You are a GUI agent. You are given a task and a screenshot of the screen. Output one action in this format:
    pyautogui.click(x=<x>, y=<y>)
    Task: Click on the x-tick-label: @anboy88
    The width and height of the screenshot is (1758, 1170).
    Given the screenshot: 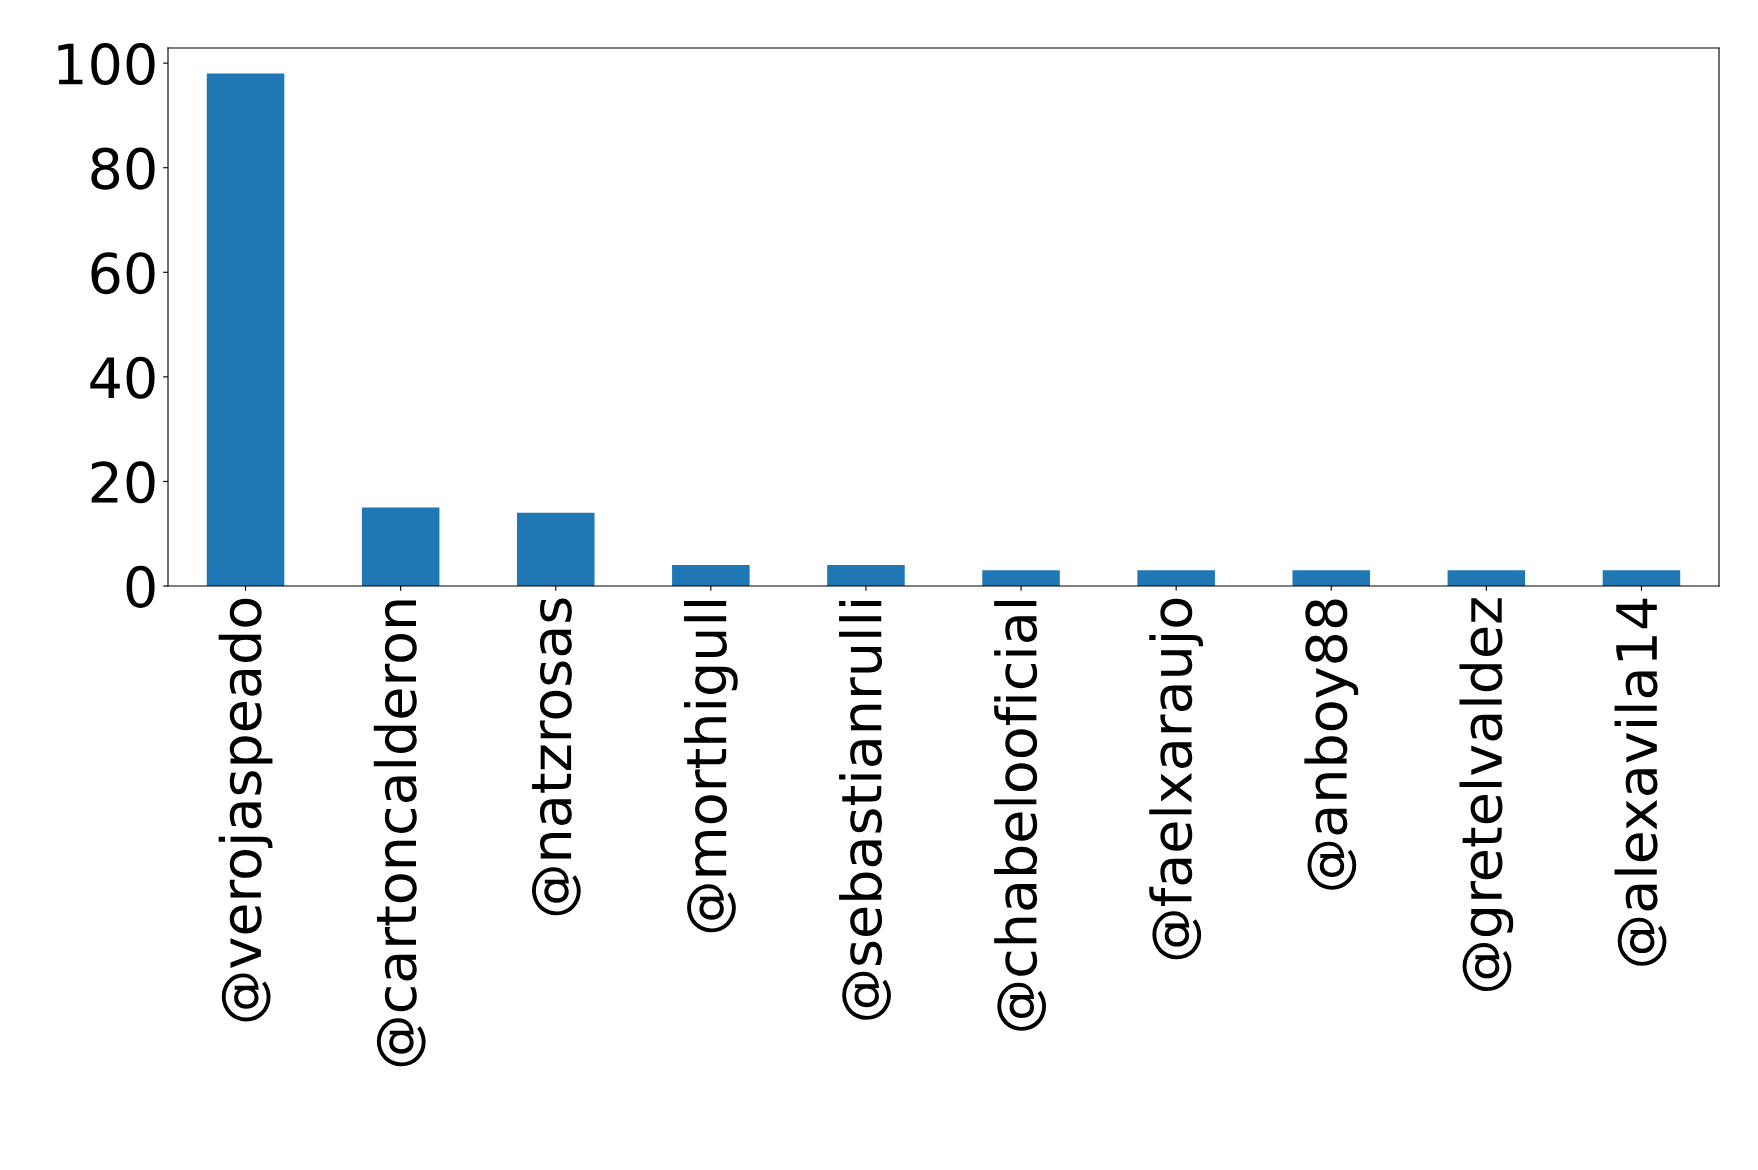 What is the action you would take?
    pyautogui.click(x=1331, y=744)
    